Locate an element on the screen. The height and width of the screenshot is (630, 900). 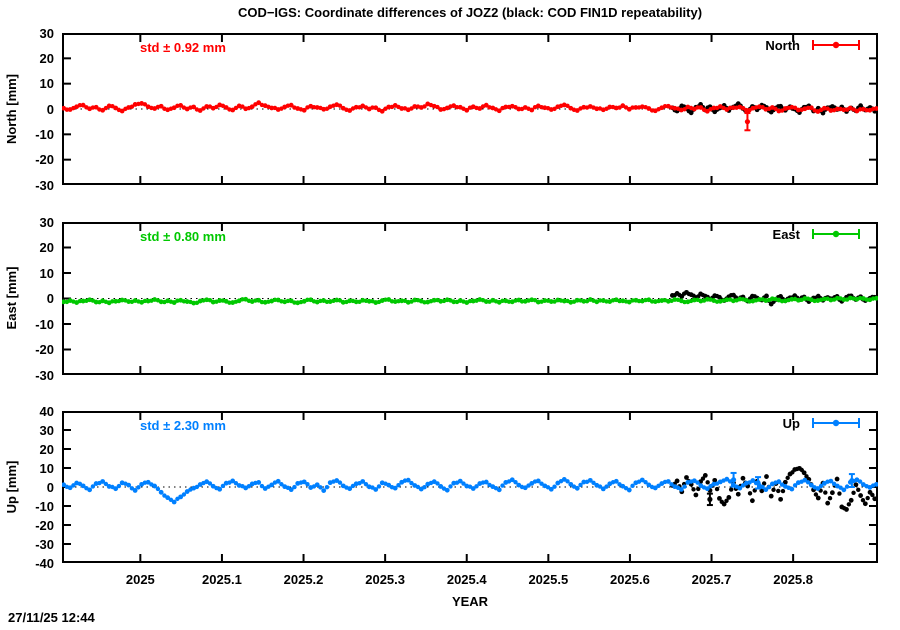
legend-north: North is located at coordinates (731, 45).